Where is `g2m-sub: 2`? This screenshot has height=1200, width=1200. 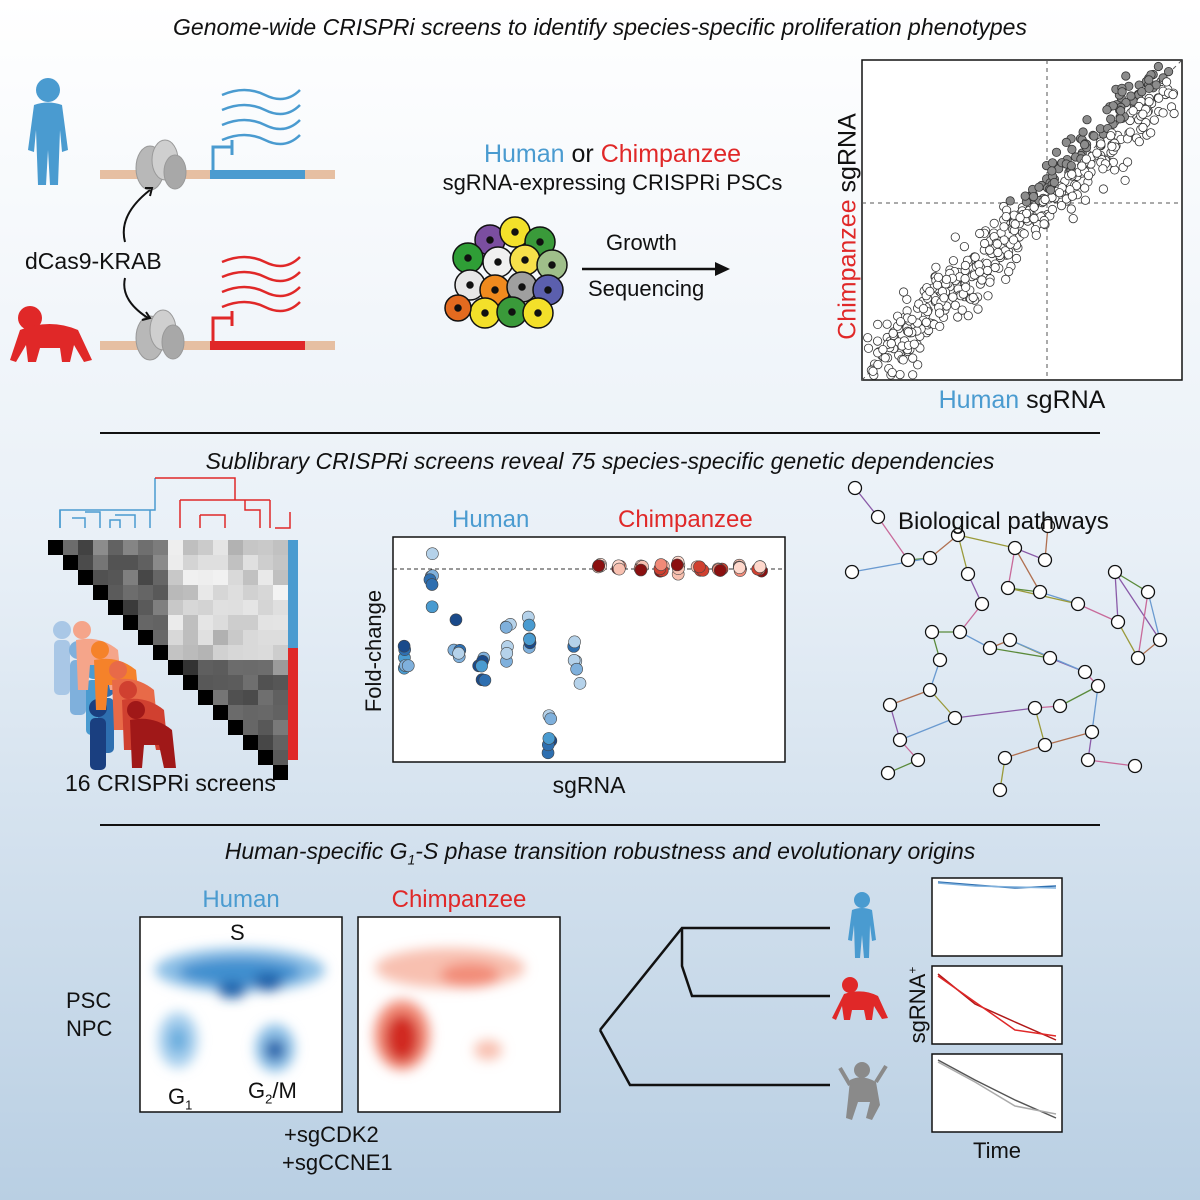 g2m-sub: 2 is located at coordinates (269, 1099).